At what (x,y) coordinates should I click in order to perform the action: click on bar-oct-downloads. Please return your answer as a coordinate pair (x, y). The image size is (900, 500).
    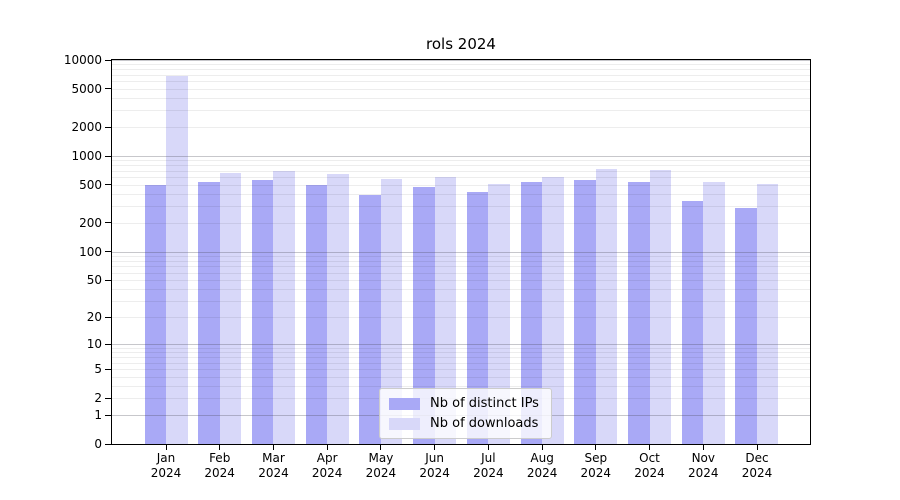
    Looking at the image, I should click on (660, 306).